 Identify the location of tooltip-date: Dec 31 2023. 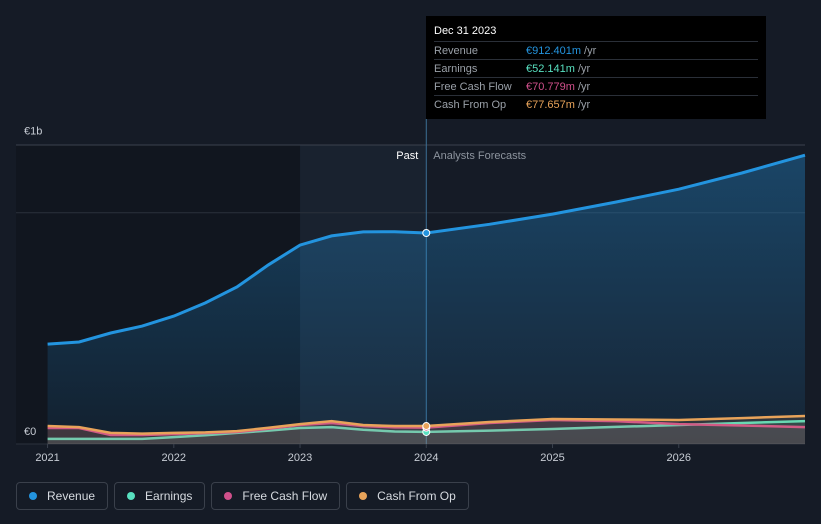
(465, 31).